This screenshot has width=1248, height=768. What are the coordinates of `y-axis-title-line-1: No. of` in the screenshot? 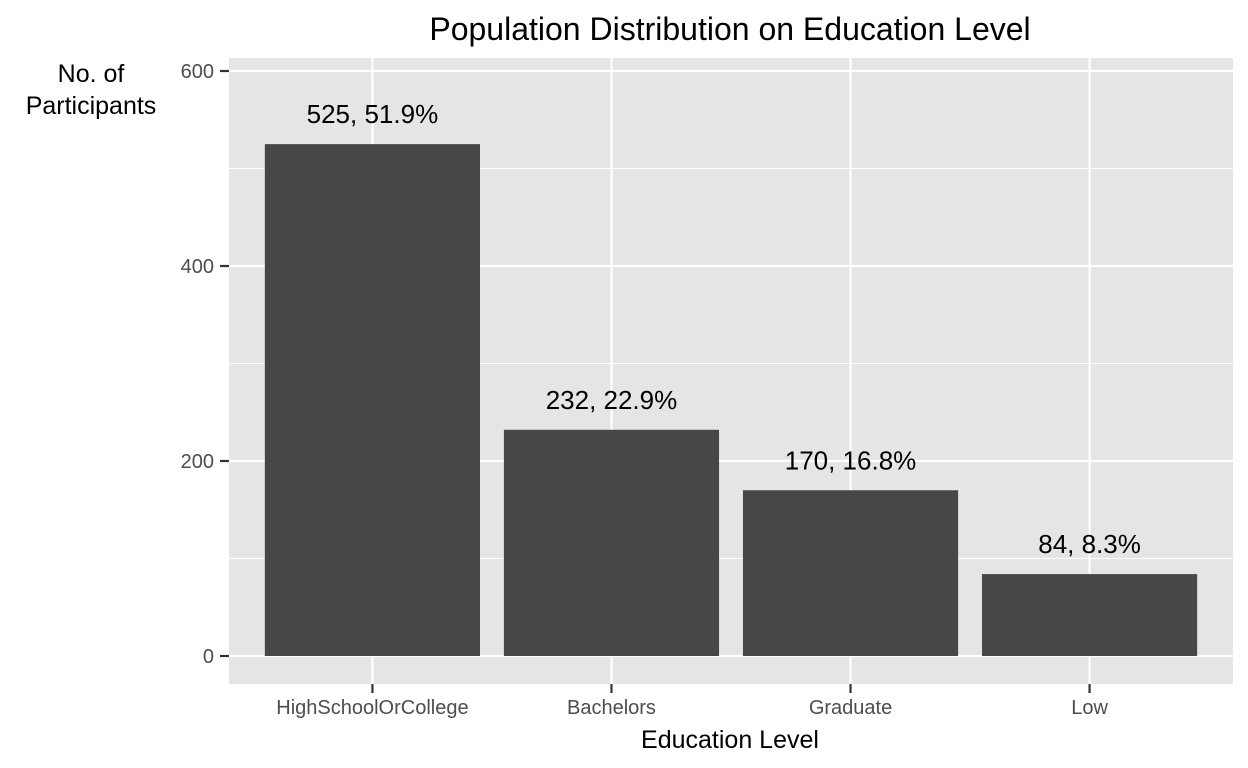 It's located at (91, 74).